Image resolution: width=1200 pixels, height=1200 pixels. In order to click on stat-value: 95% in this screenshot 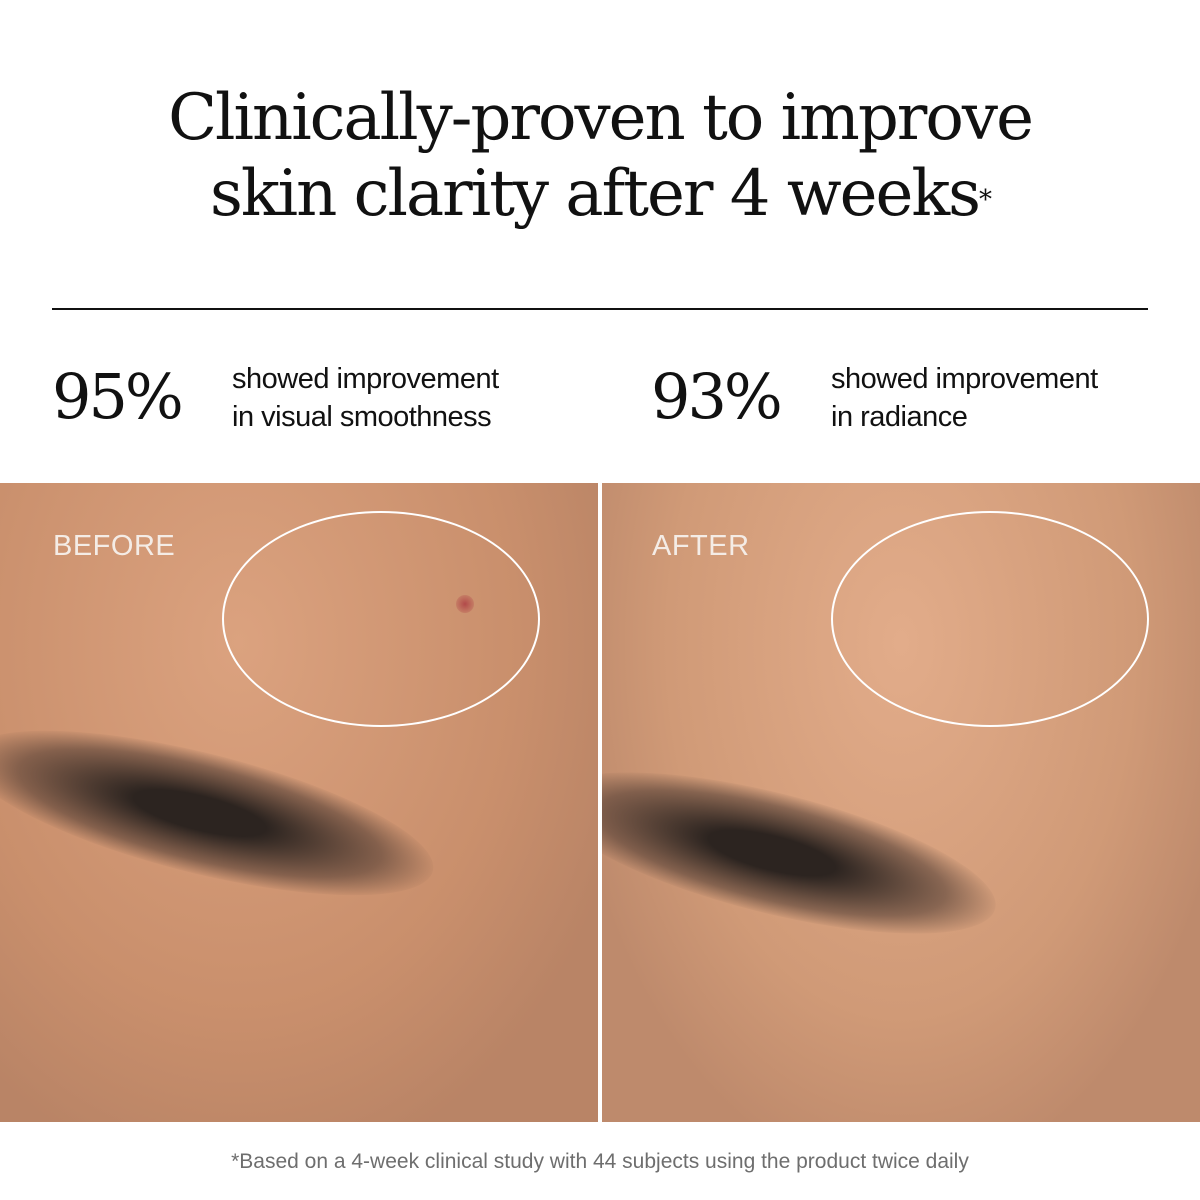, I will do `click(118, 396)`.